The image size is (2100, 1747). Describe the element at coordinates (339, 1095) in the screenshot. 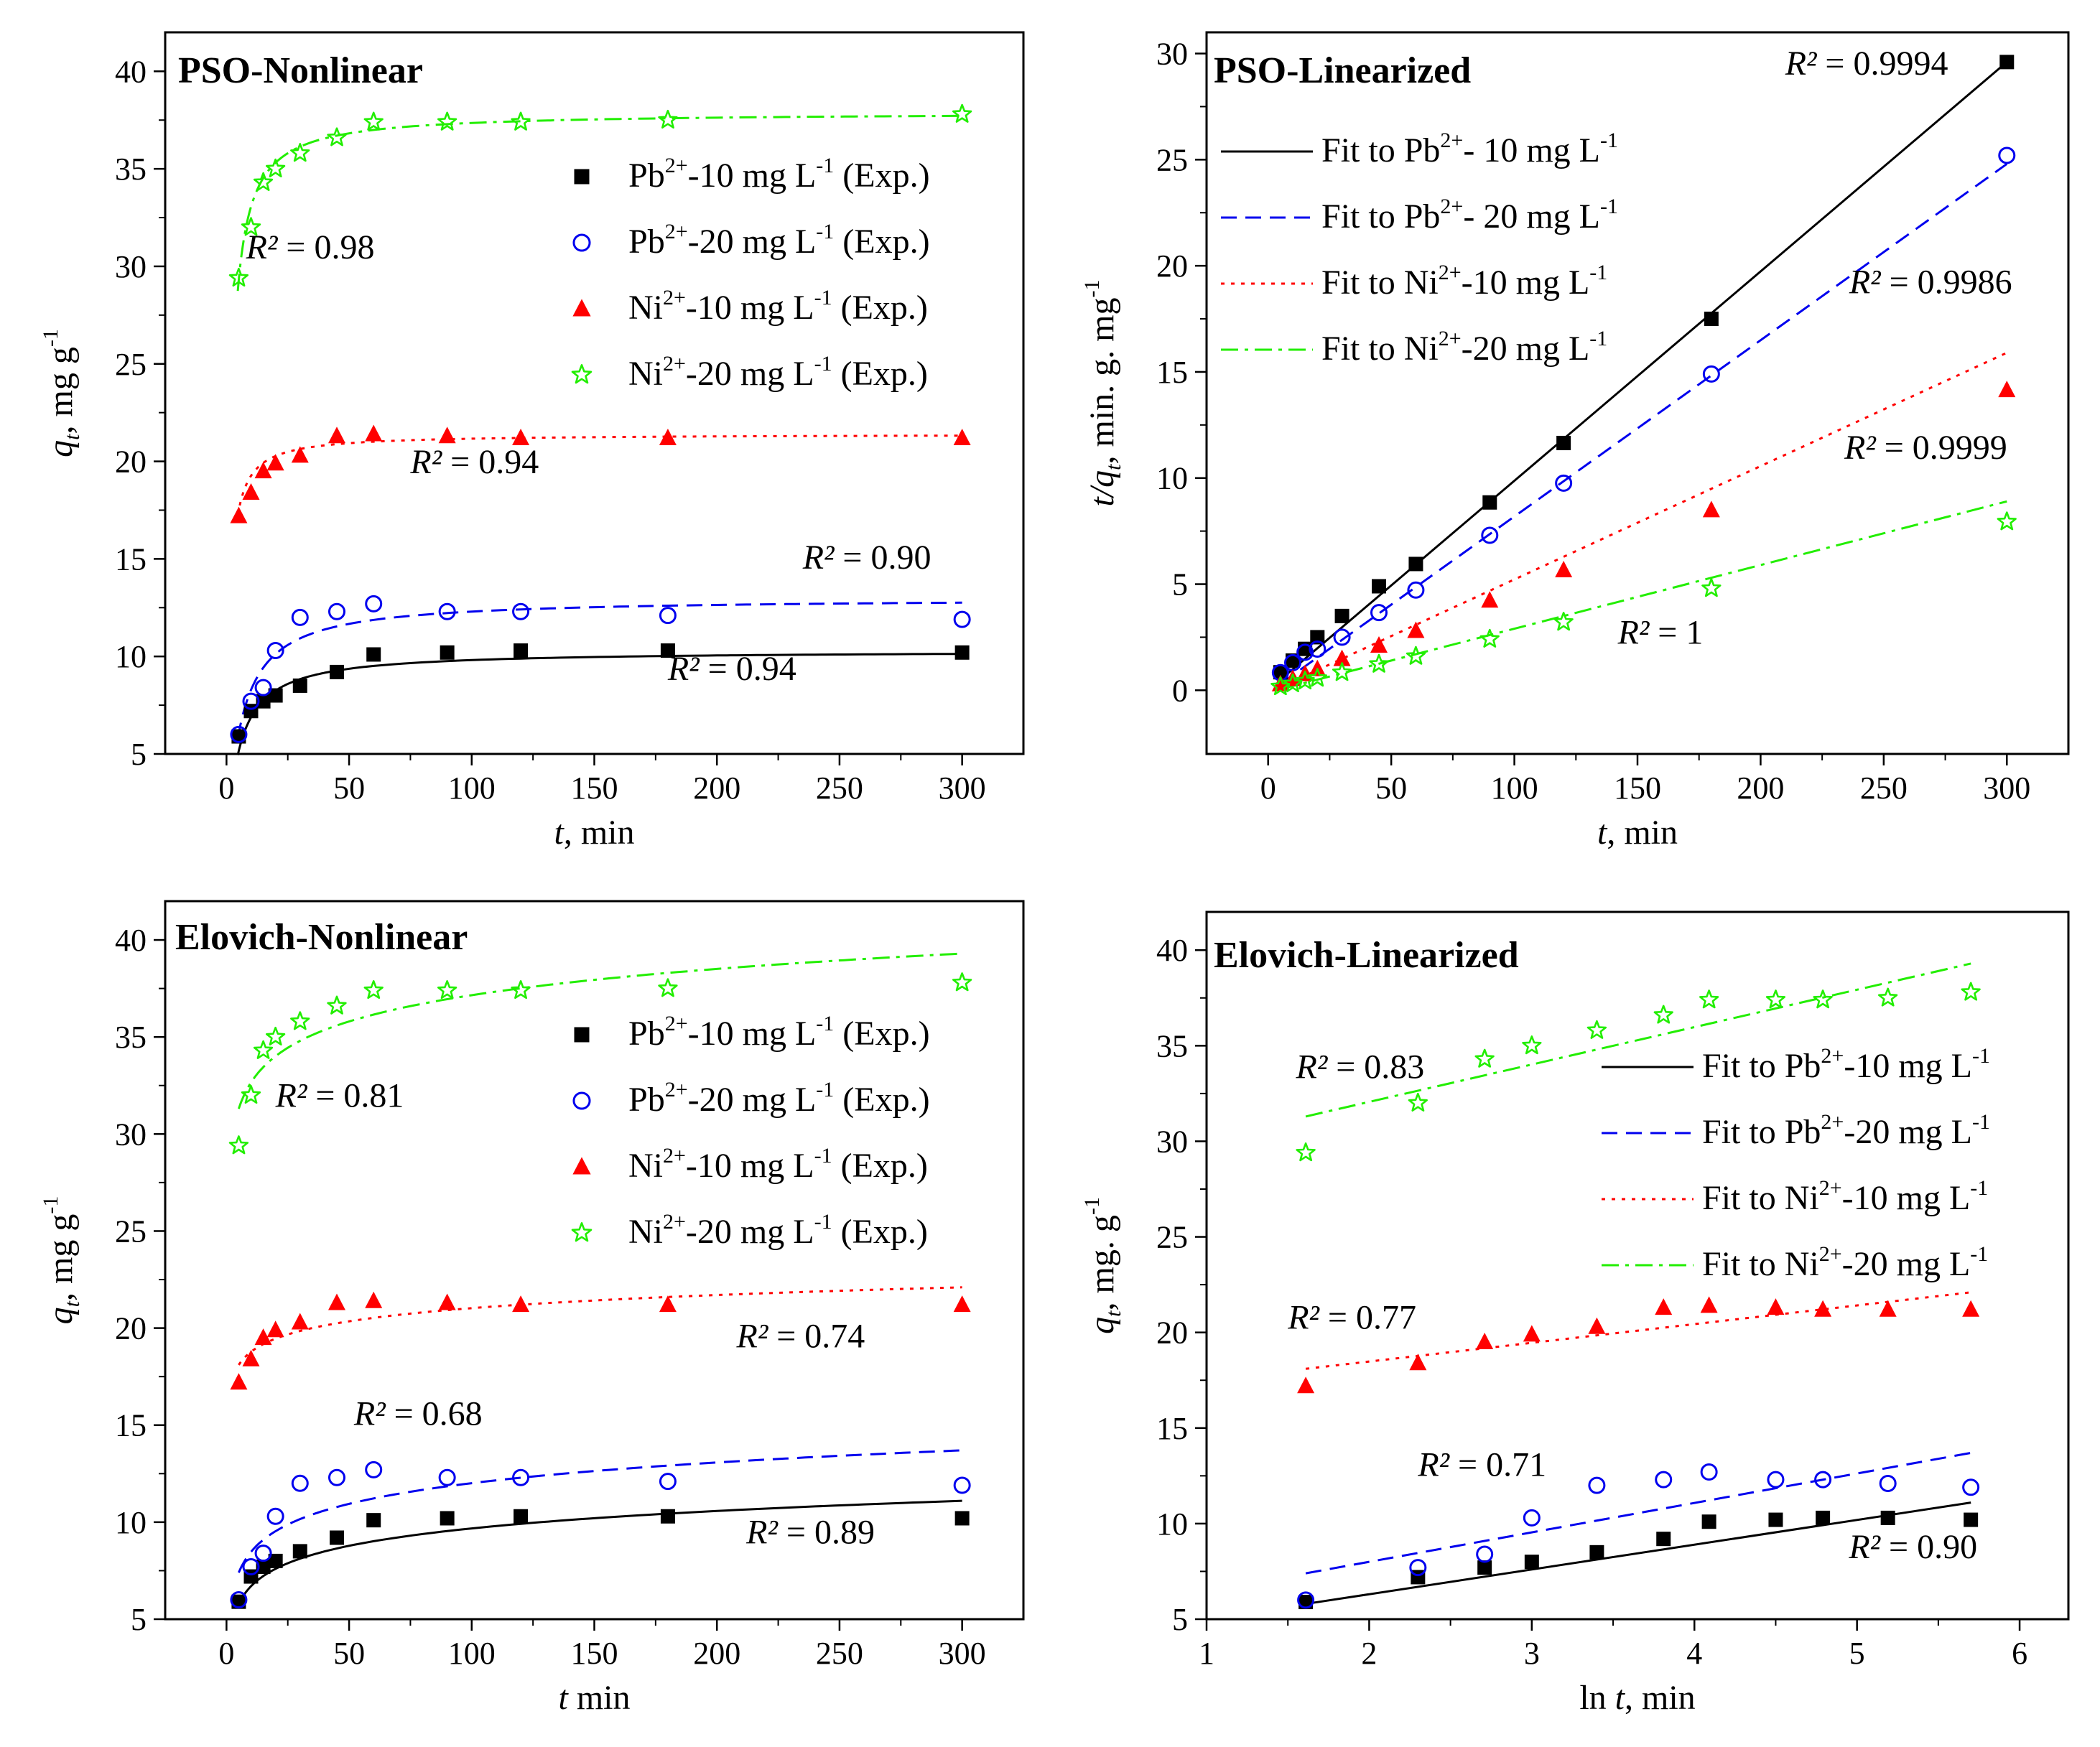

I see `r-squared-label: R² = 0.81` at that location.